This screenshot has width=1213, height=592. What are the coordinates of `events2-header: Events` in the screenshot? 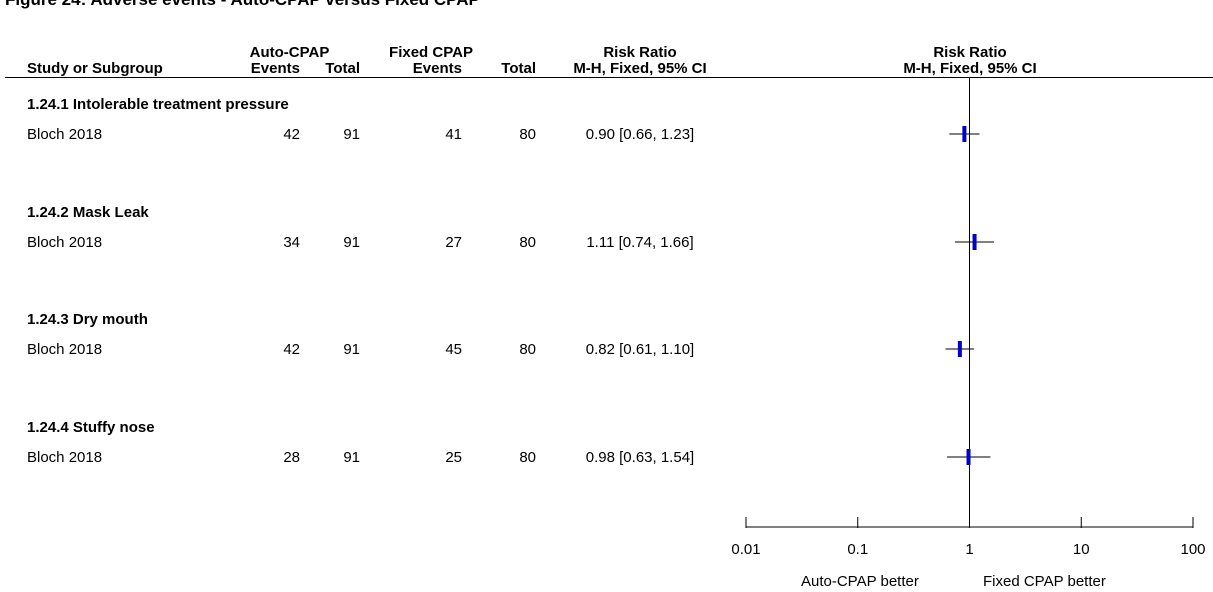 It's located at (437, 68).